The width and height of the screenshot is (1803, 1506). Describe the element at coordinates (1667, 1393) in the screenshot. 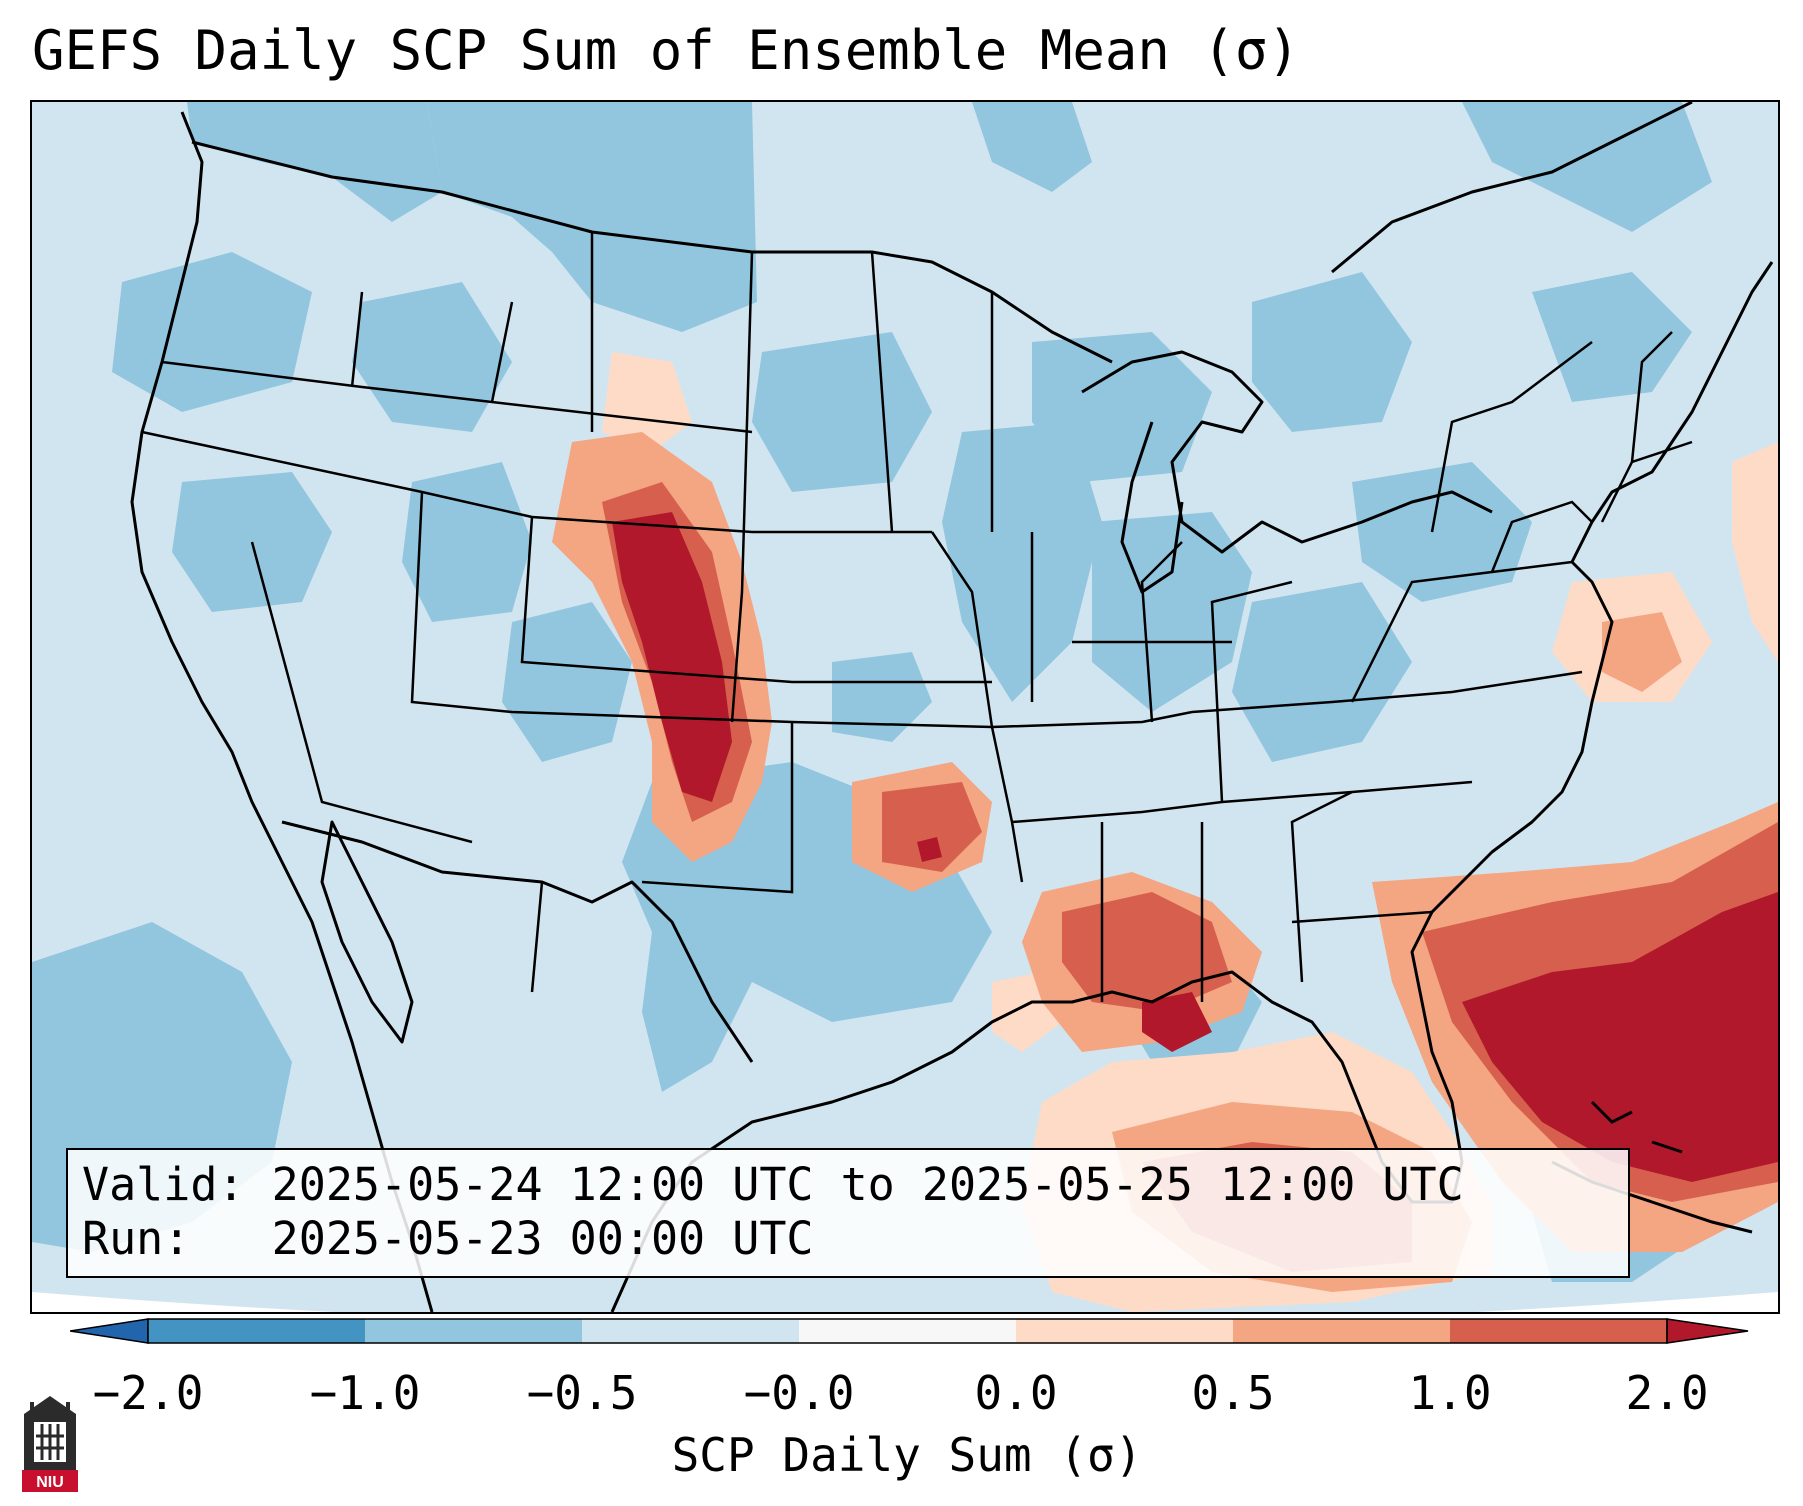

I see `colorbar-tick: 2.0` at that location.